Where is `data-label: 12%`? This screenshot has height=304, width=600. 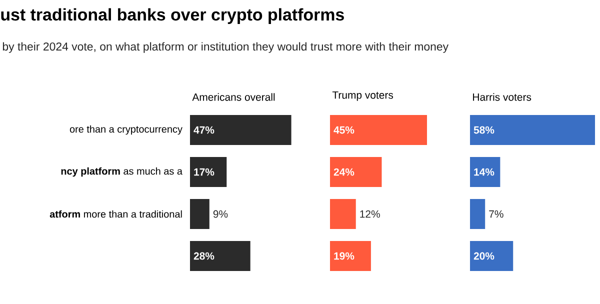 data-label: 12% is located at coordinates (370, 214).